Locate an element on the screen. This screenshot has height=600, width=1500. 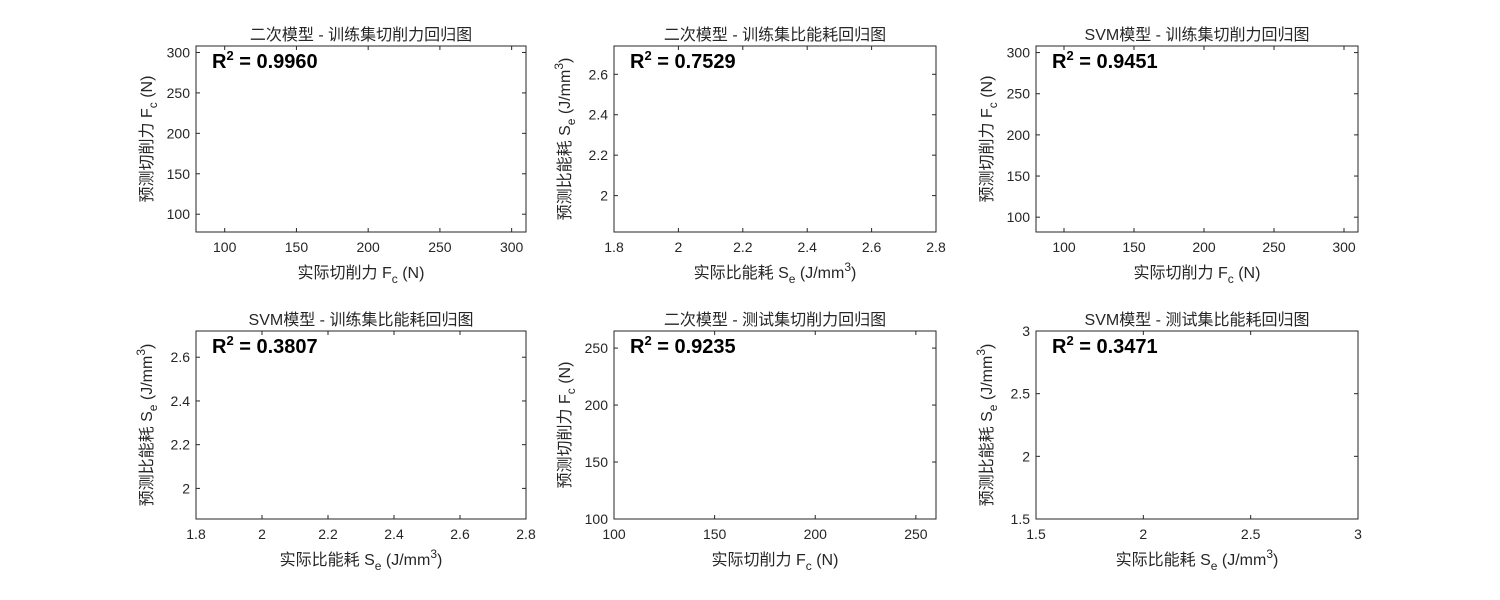
x-tick-label: 3 is located at coordinates (1358, 534).